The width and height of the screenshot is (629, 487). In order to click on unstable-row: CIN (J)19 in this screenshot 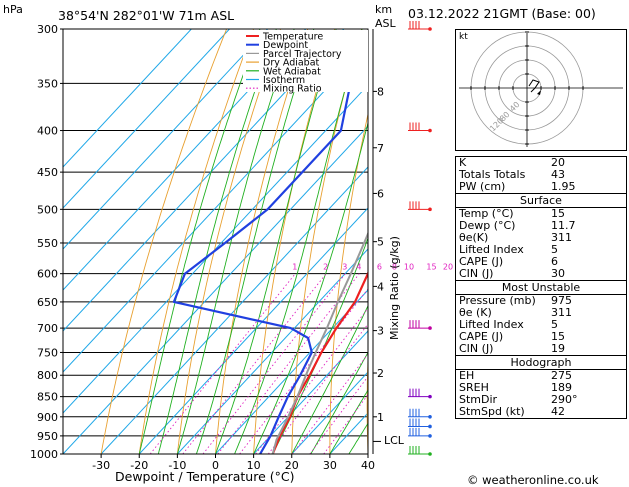, I will do `click(541, 349)`.